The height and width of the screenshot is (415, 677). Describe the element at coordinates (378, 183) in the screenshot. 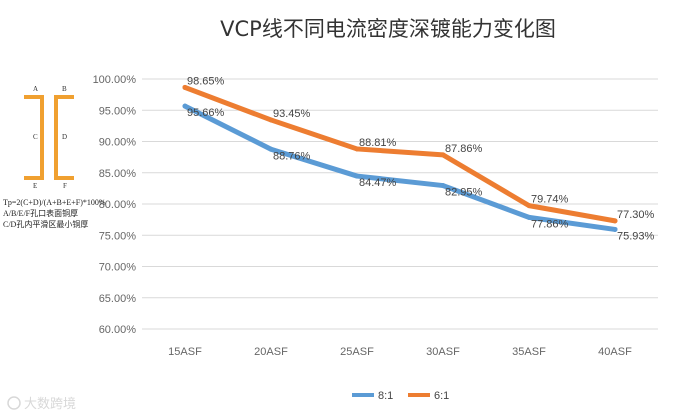

I see `data-label: 84.47%` at that location.